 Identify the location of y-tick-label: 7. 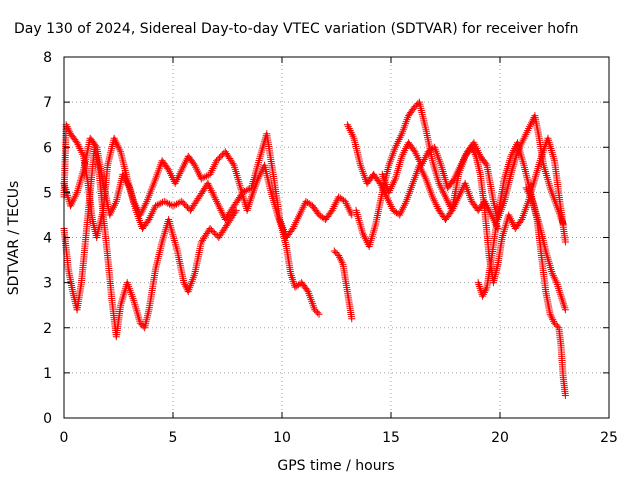
(47, 103).